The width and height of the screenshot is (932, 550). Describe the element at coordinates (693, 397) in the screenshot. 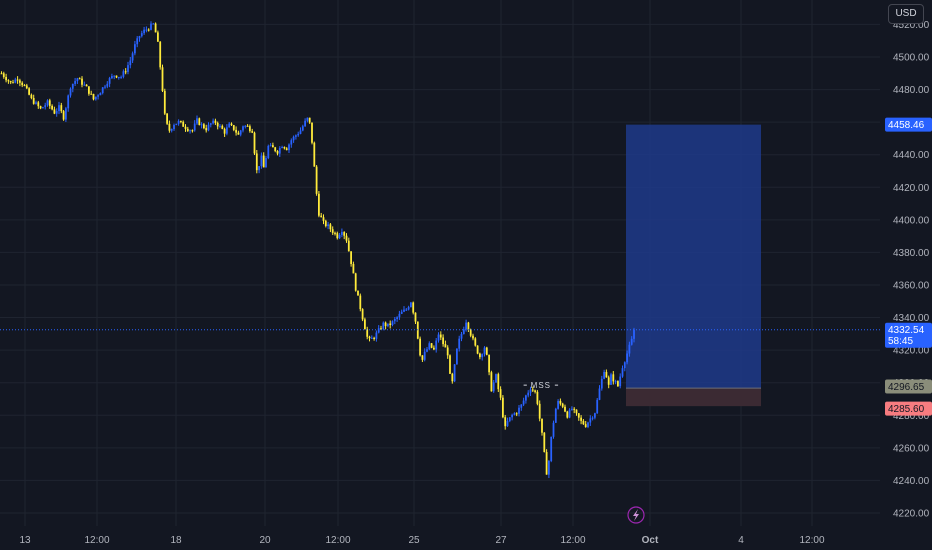

I see `stop-zone` at that location.